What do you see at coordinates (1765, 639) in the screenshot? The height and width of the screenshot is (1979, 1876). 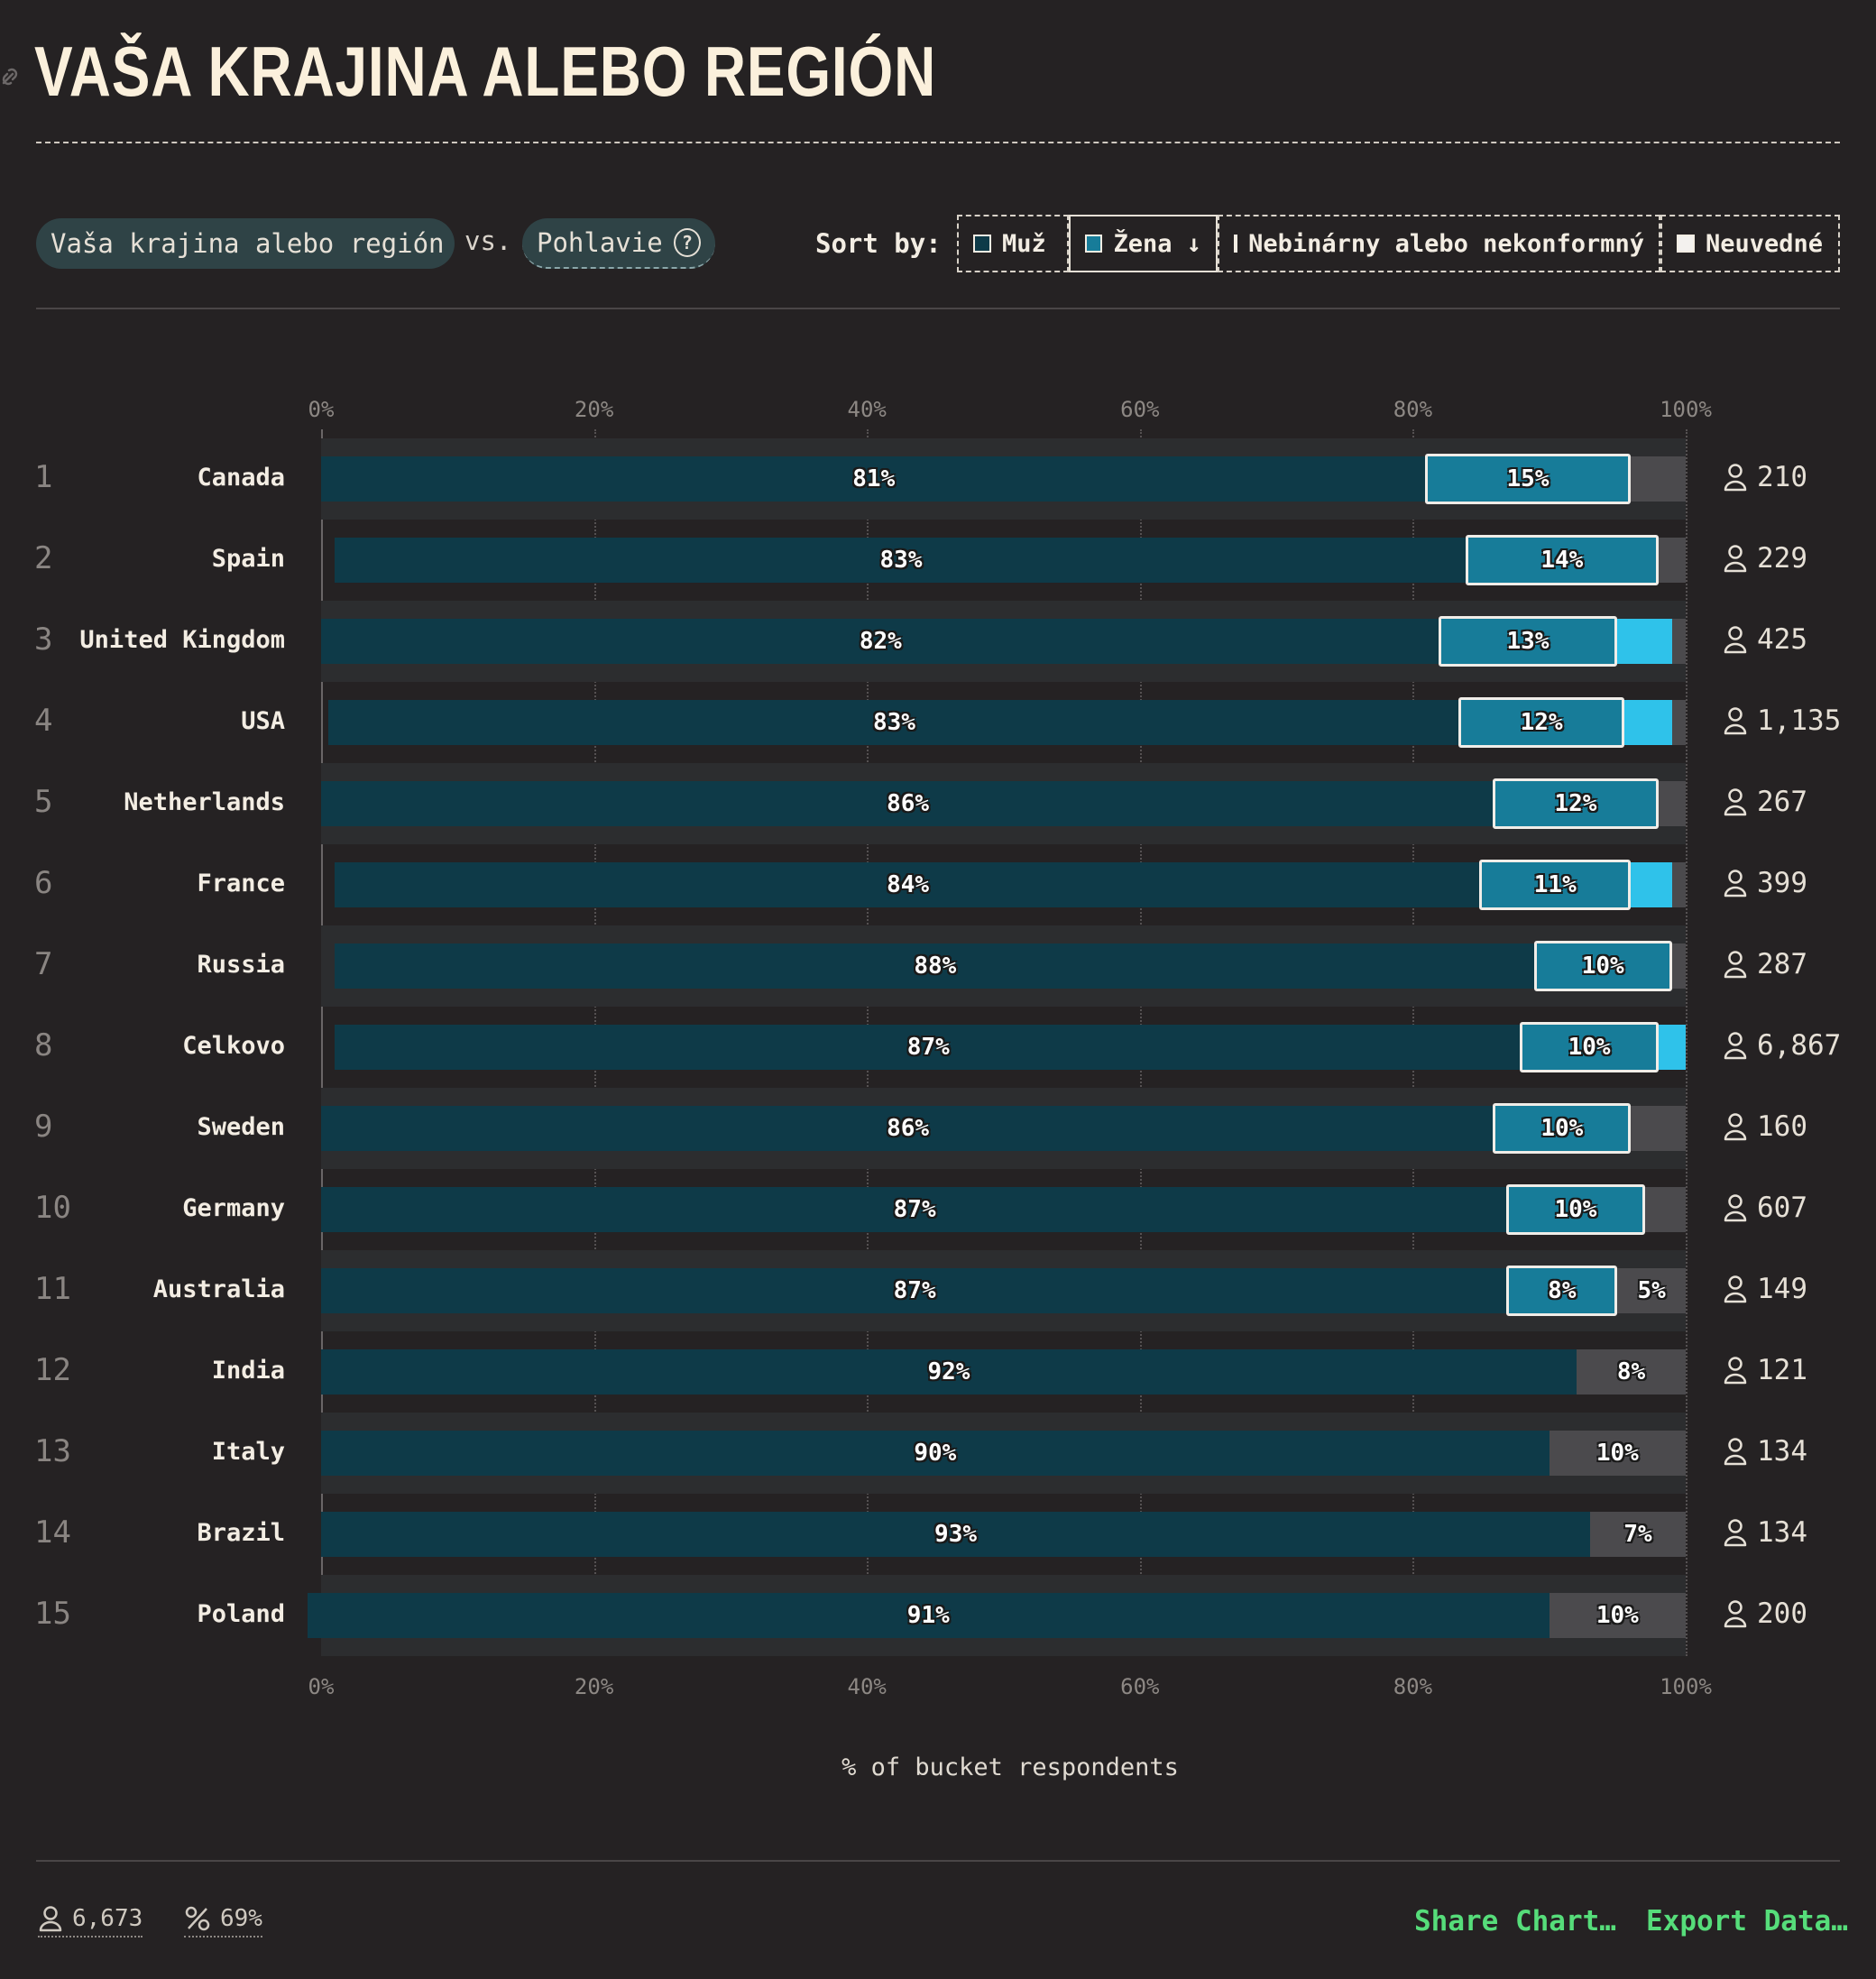 I see `row-respondent-count: 425` at bounding box center [1765, 639].